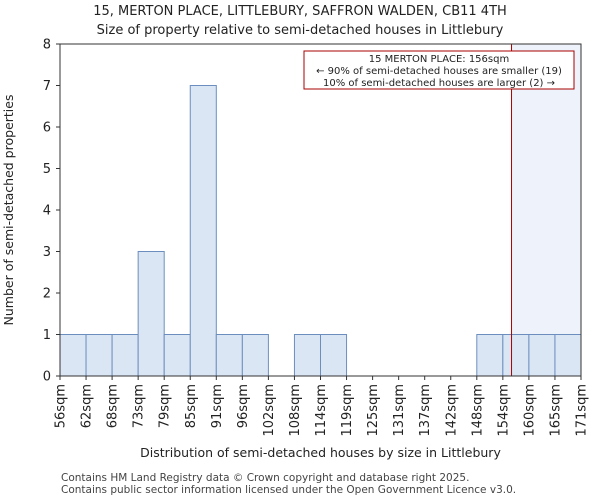  Describe the element at coordinates (347, 410) in the screenshot. I see `x-tick-label: 119sqm` at that location.